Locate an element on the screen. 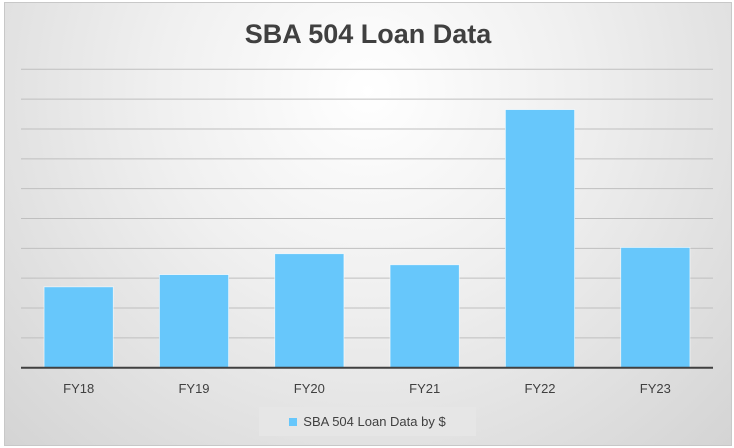  bar-fy22 is located at coordinates (539, 239).